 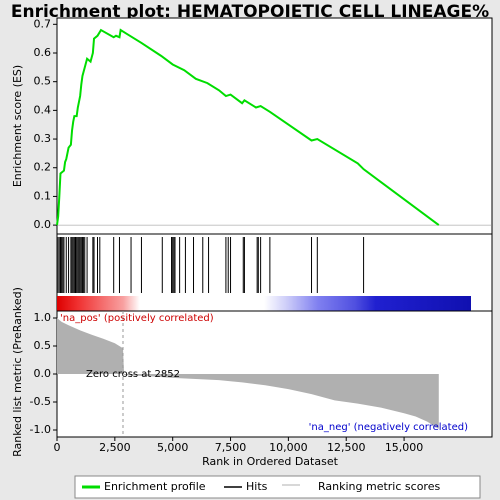 What do you see at coordinates (231, 447) in the screenshot?
I see `x-tick-label: 7,500` at bounding box center [231, 447].